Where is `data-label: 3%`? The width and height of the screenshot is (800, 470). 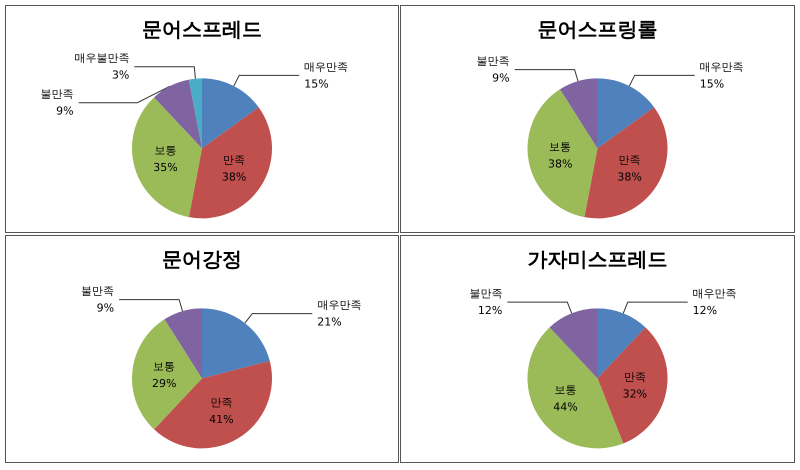
data-label: 3% is located at coordinates (121, 75).